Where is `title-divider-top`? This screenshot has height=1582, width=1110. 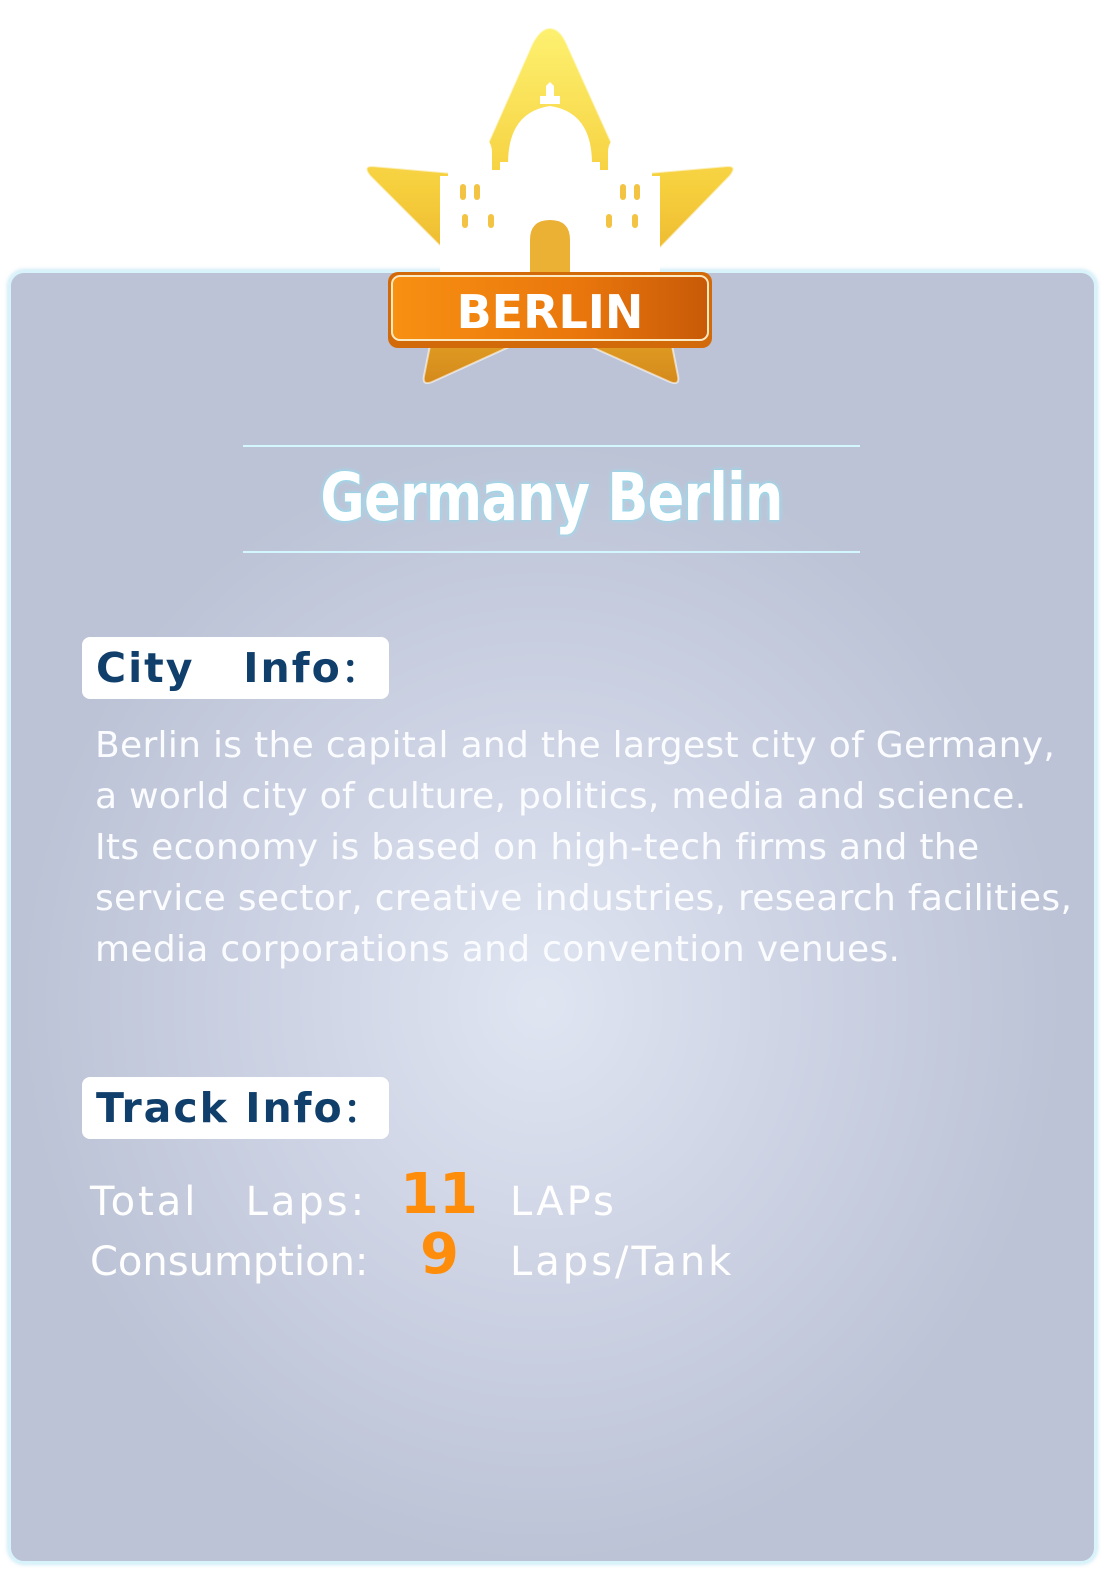 title-divider-top is located at coordinates (551, 446).